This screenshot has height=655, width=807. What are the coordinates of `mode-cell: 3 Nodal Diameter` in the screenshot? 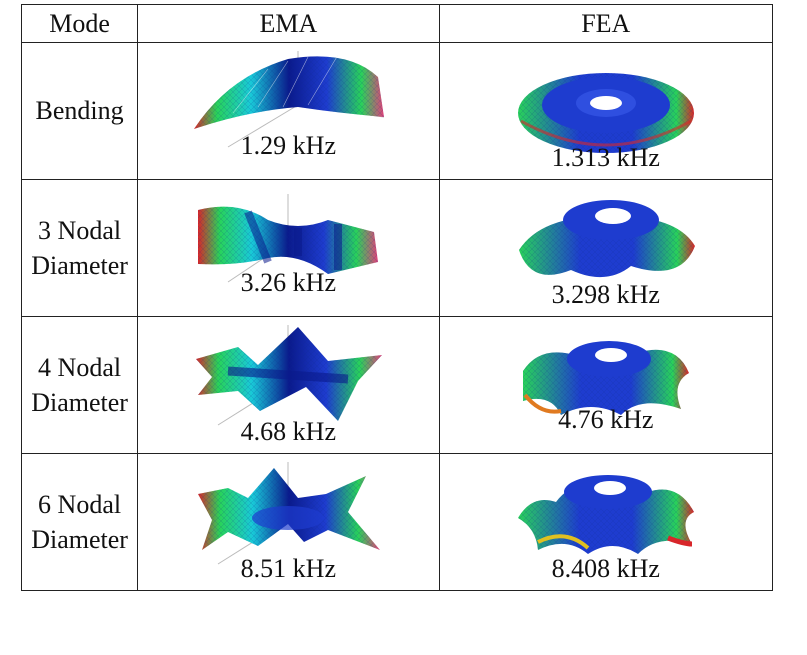 It's located at (79, 248).